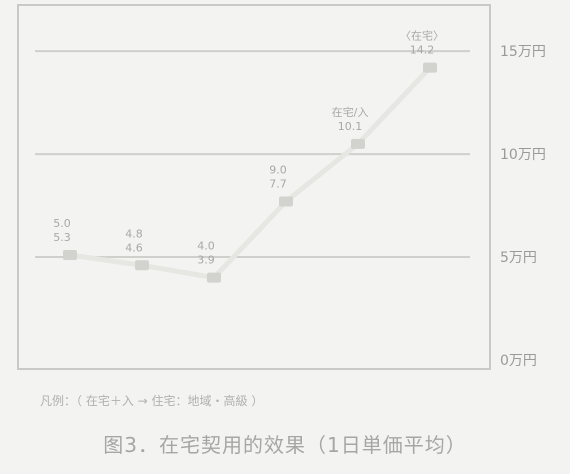 The height and width of the screenshot is (474, 570). What do you see at coordinates (523, 52) in the screenshot?
I see `y-tick-label: 15万円` at bounding box center [523, 52].